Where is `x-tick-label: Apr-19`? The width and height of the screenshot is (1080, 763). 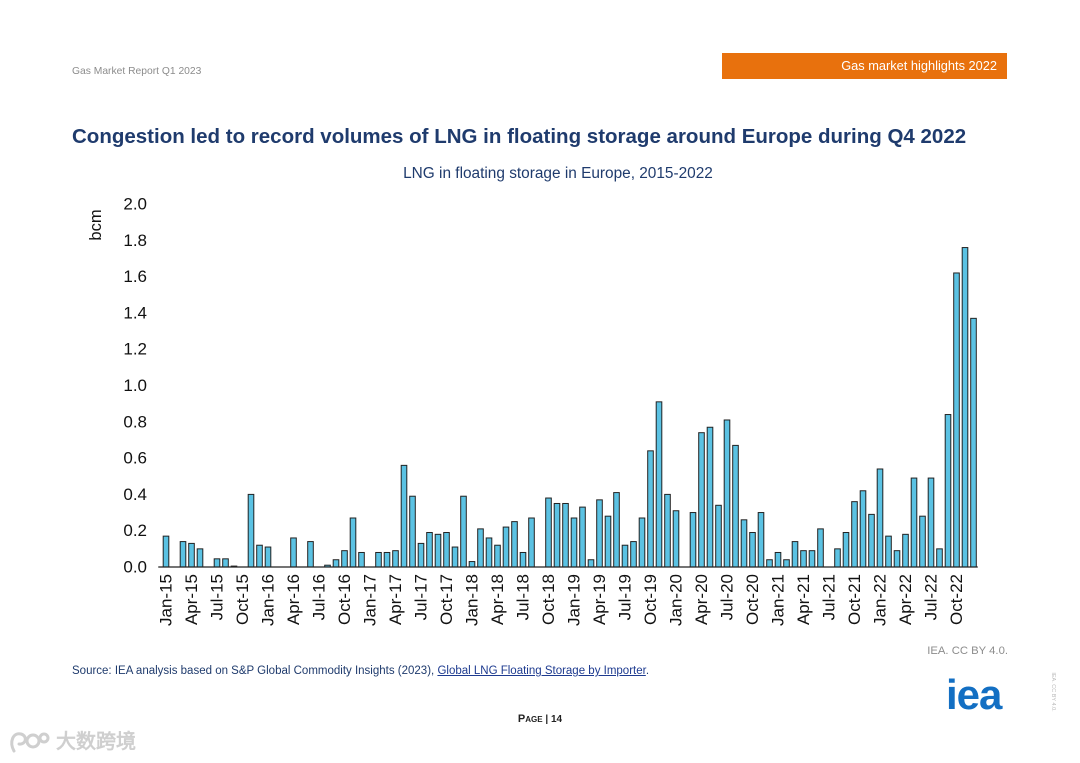
x-tick-label: Apr-19 is located at coordinates (599, 599).